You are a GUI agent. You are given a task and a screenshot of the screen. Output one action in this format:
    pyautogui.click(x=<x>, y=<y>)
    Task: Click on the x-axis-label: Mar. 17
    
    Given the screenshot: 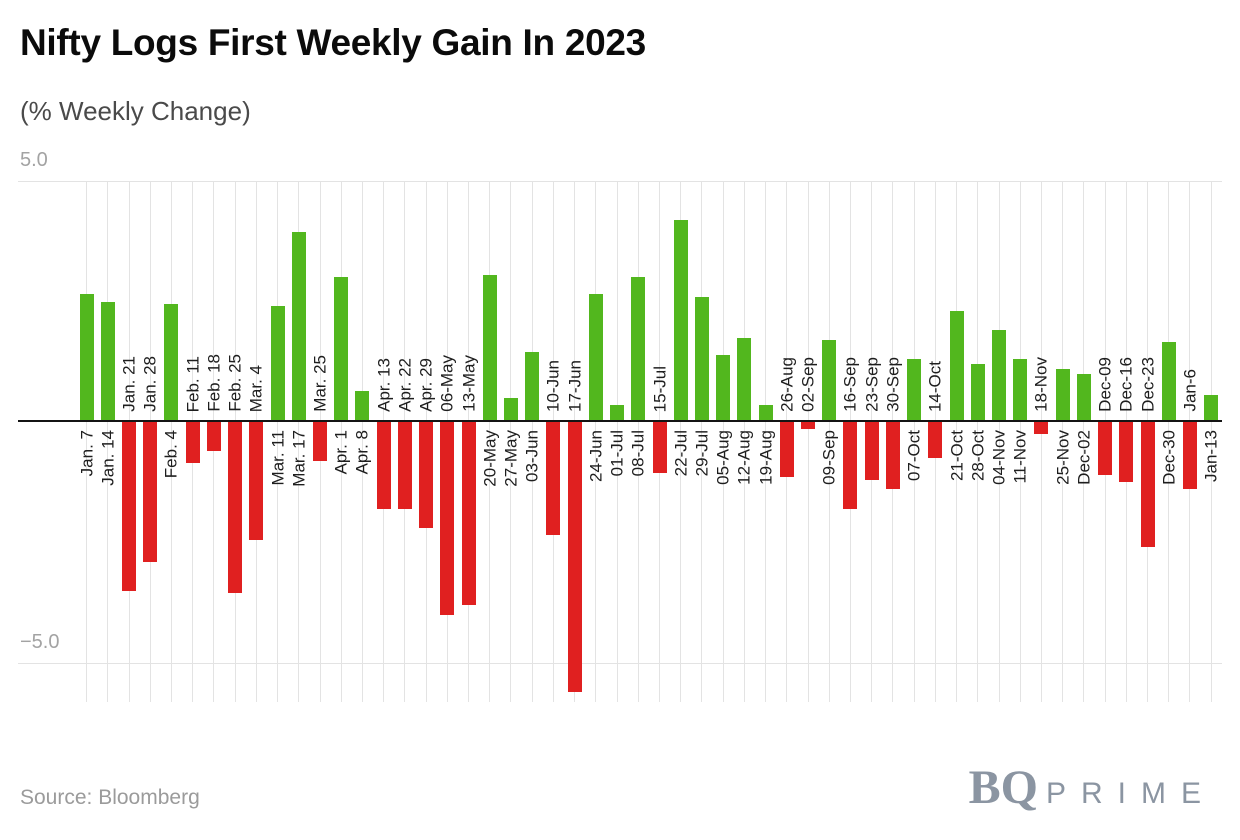 What is the action you would take?
    pyautogui.click(x=299, y=458)
    